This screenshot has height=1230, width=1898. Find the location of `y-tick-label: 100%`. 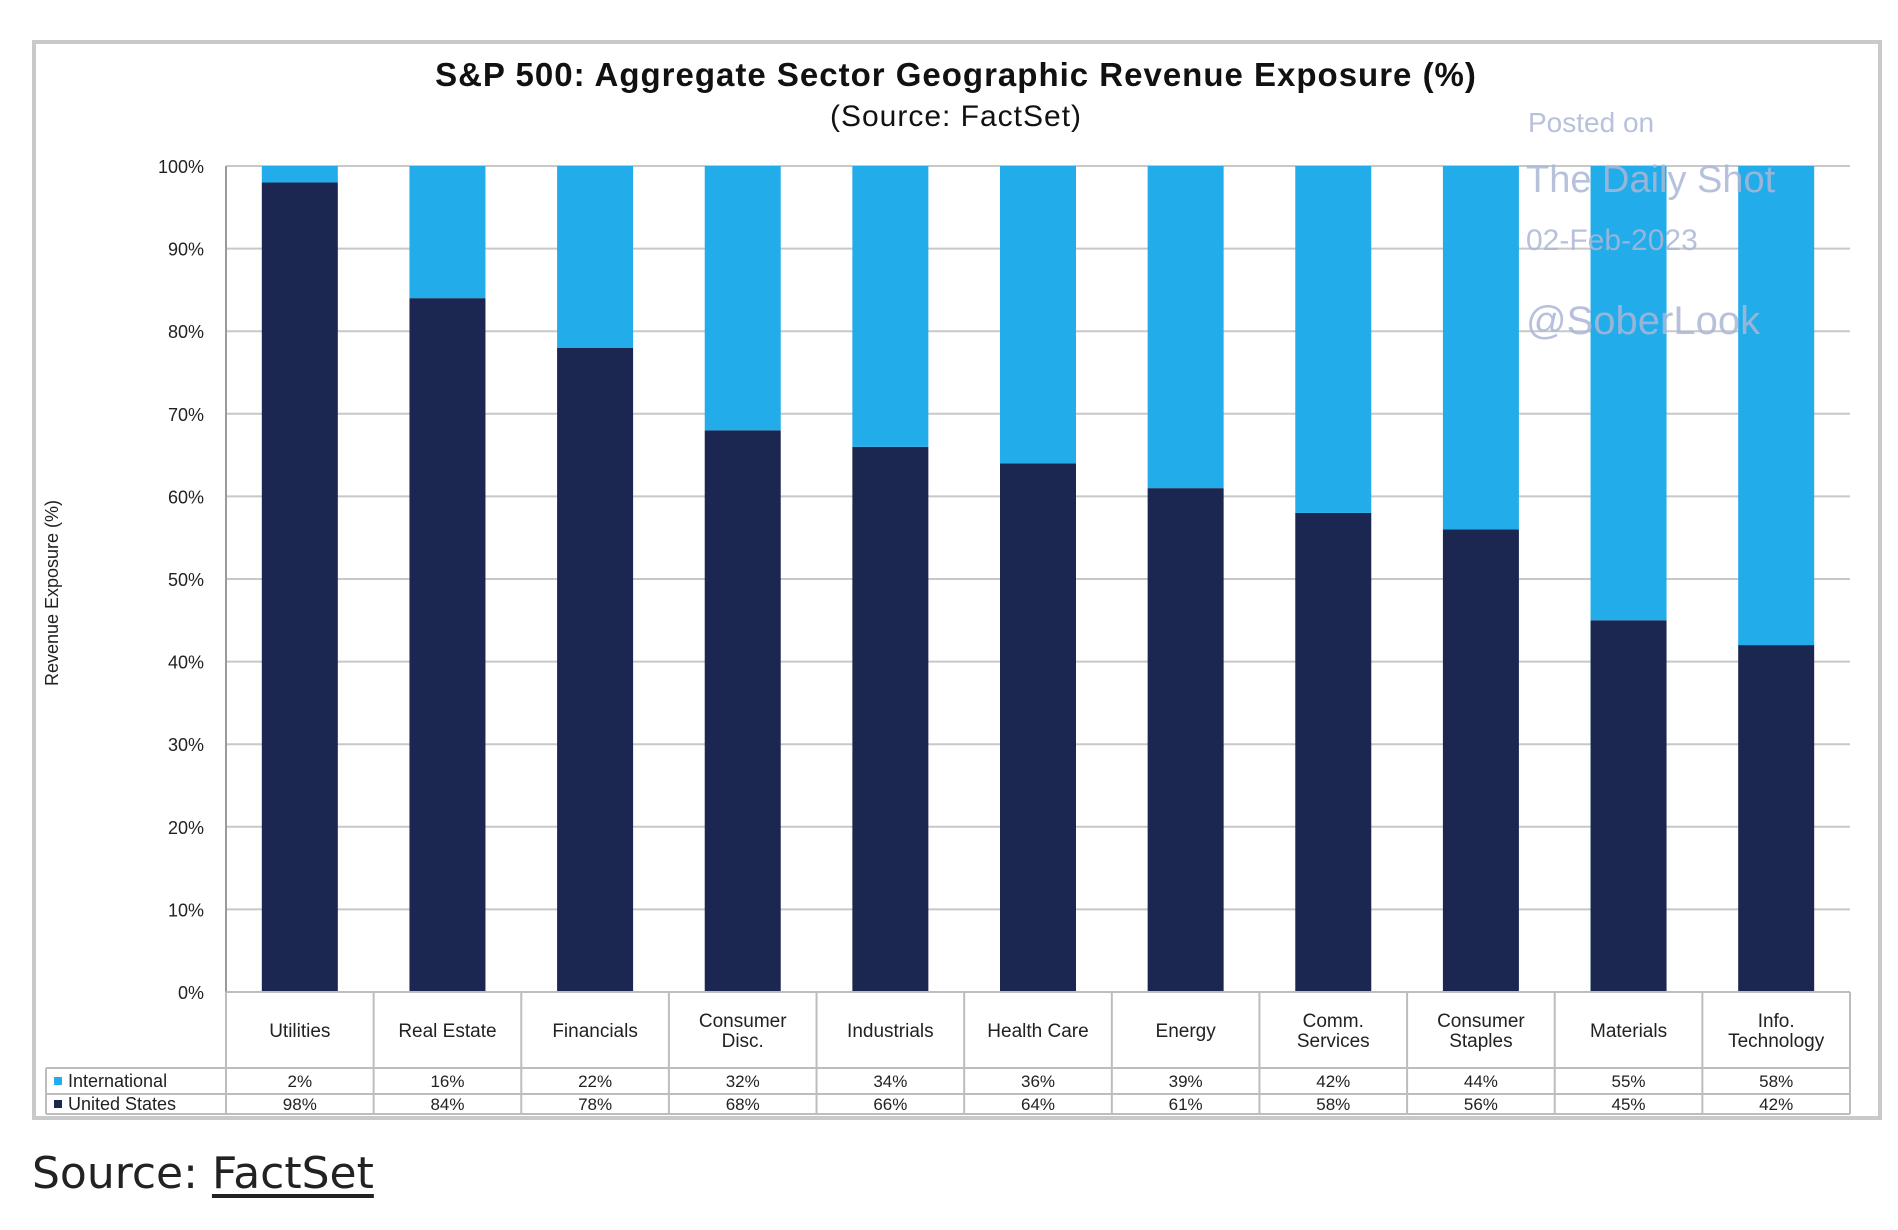

y-tick-label: 100% is located at coordinates (181, 167).